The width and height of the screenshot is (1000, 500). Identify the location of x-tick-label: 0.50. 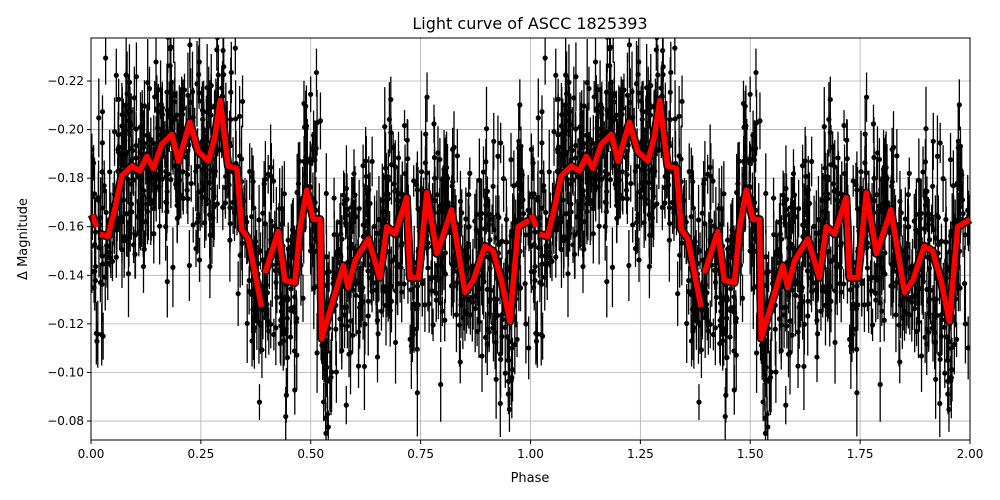
(310, 454).